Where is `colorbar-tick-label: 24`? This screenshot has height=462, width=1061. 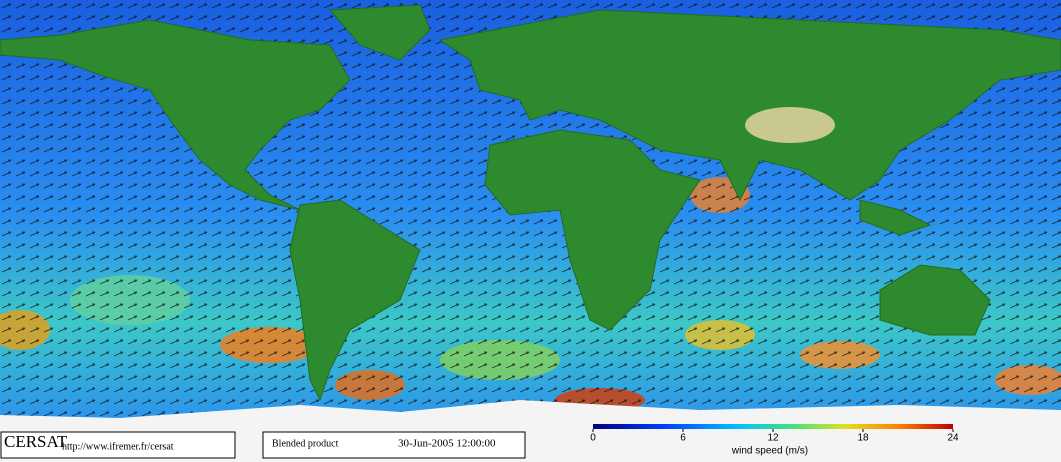 colorbar-tick-label: 24 is located at coordinates (953, 438).